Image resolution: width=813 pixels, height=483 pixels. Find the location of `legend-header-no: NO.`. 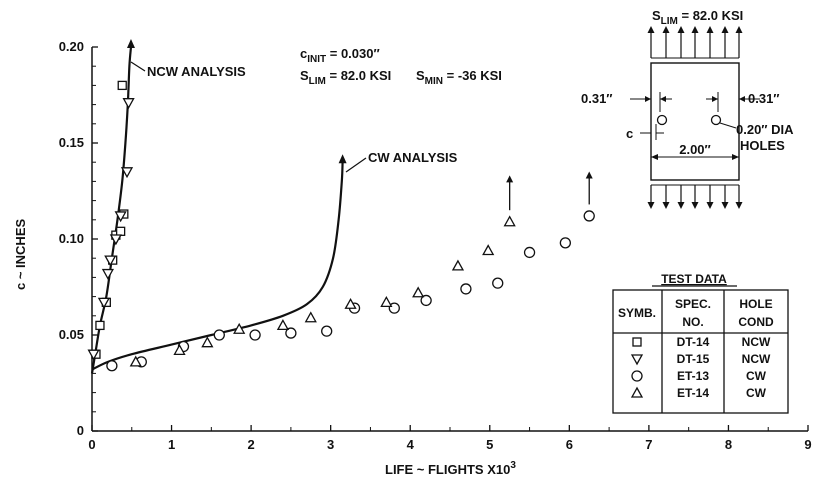

legend-header-no: NO. is located at coordinates (692, 322).